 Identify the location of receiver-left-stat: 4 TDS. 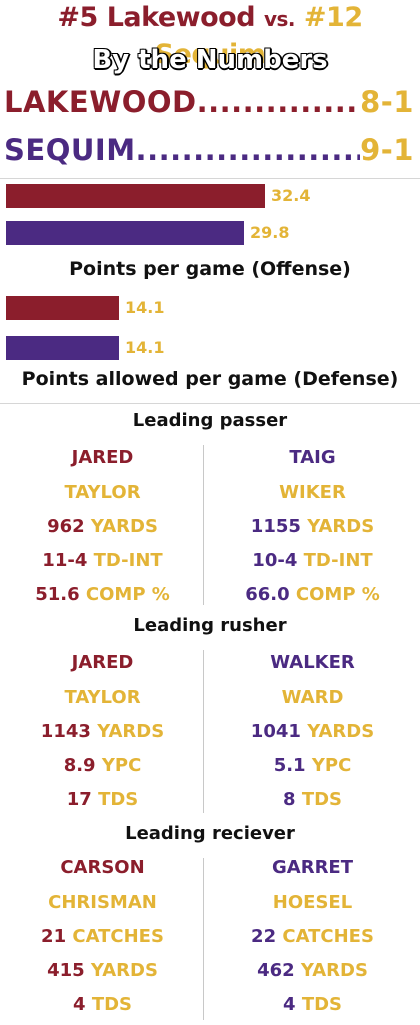
(102, 1005).